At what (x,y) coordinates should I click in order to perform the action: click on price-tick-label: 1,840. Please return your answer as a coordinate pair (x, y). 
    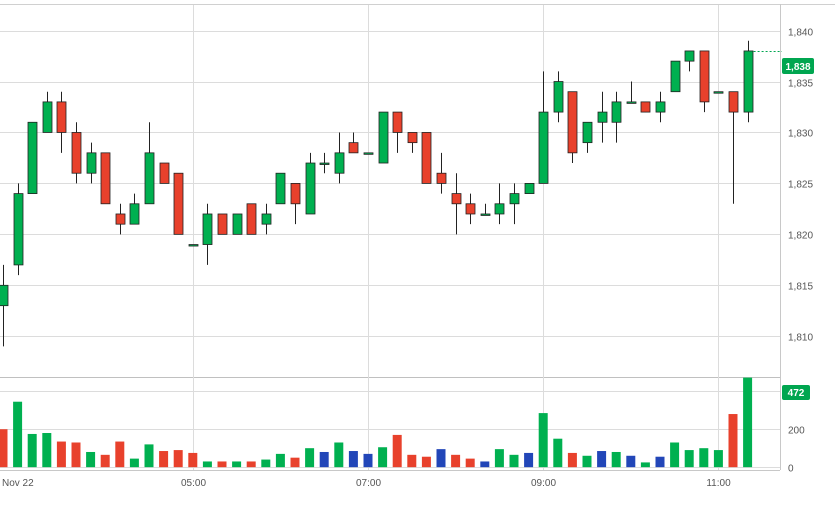
    Looking at the image, I should click on (800, 33).